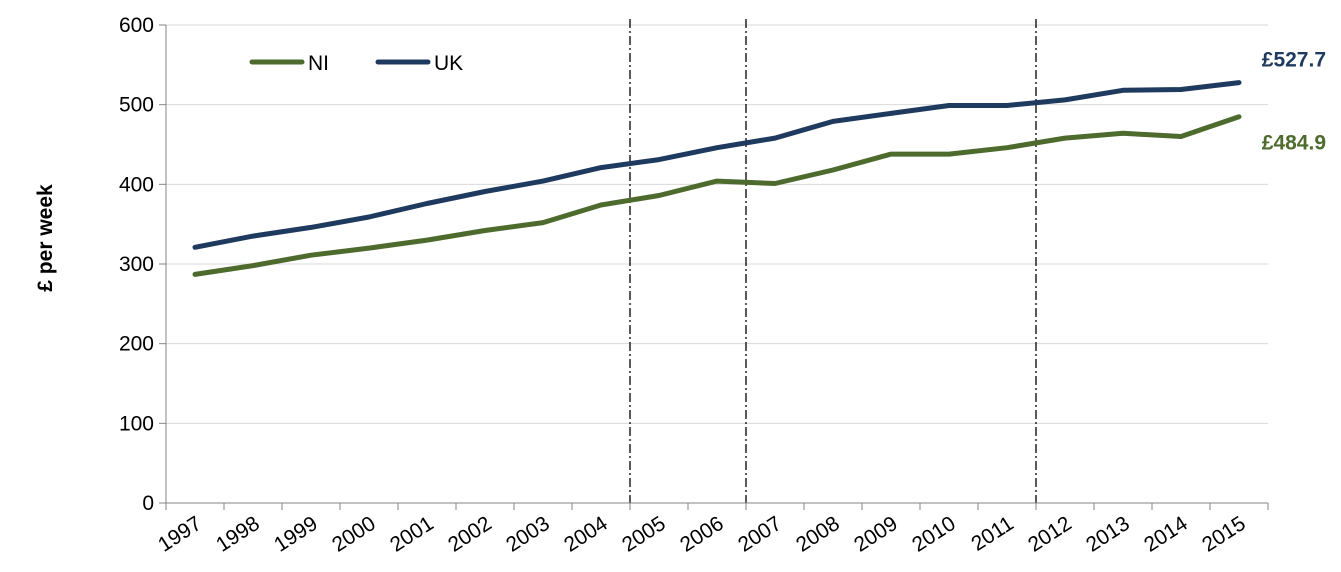  Describe the element at coordinates (136, 25) in the screenshot. I see `y-tick-label: 600` at that location.